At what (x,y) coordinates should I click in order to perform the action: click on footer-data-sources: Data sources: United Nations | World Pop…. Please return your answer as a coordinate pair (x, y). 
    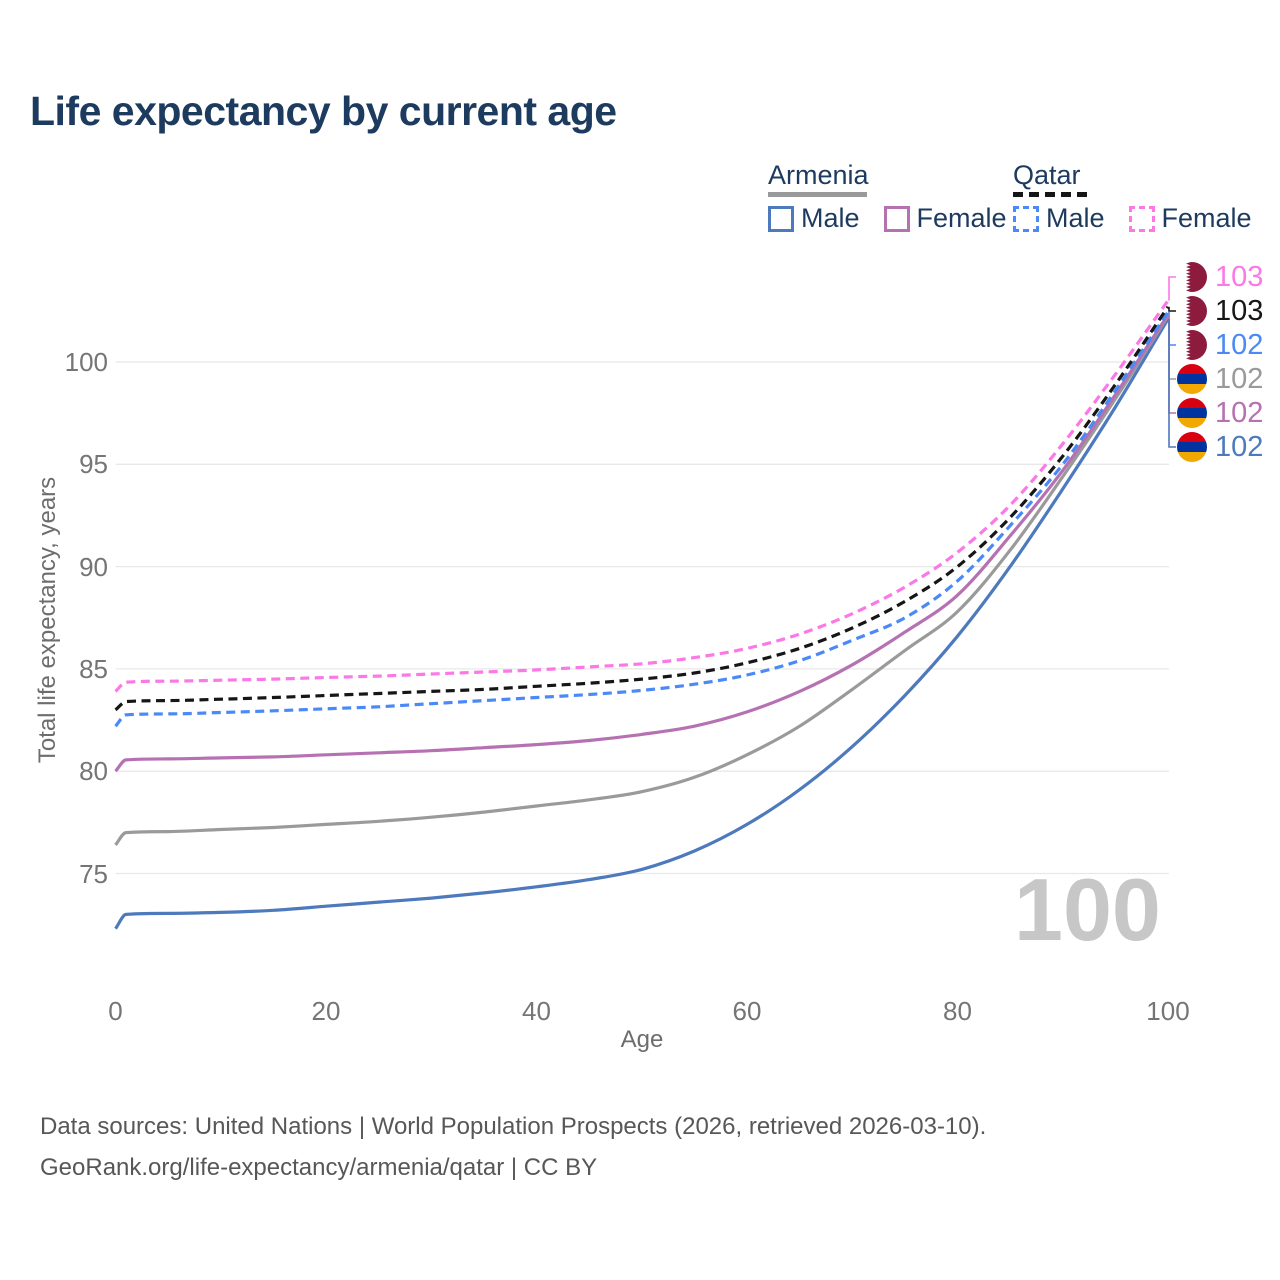
    Looking at the image, I should click on (513, 1126).